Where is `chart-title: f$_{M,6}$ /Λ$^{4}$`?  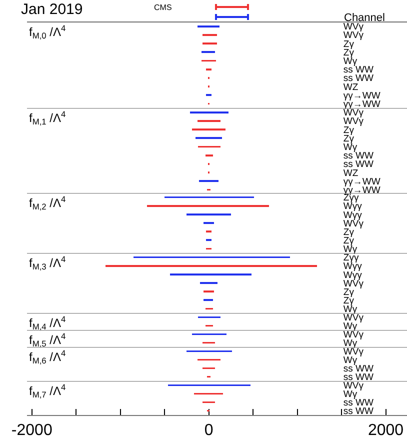
chart-title: f$_{M,6}$ /Λ$^{4}$ is located at coordinates (47, 357).